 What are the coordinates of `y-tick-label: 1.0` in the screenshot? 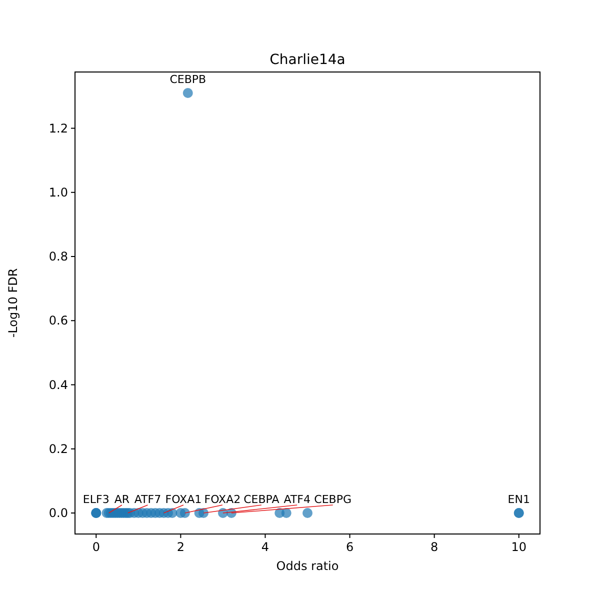 It's located at (58, 192).